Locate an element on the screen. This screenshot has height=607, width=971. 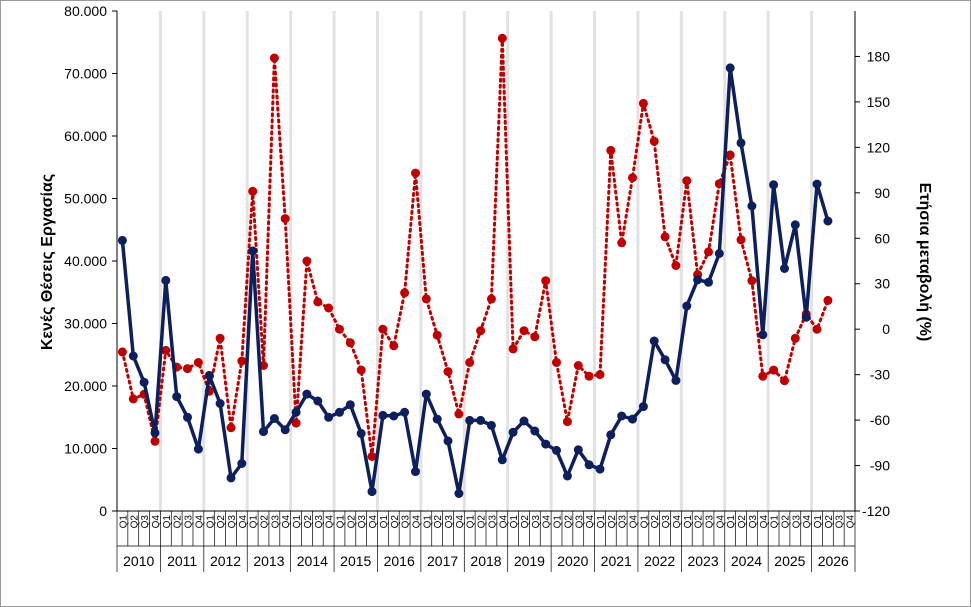
year-label: 2026 is located at coordinates (833, 561).